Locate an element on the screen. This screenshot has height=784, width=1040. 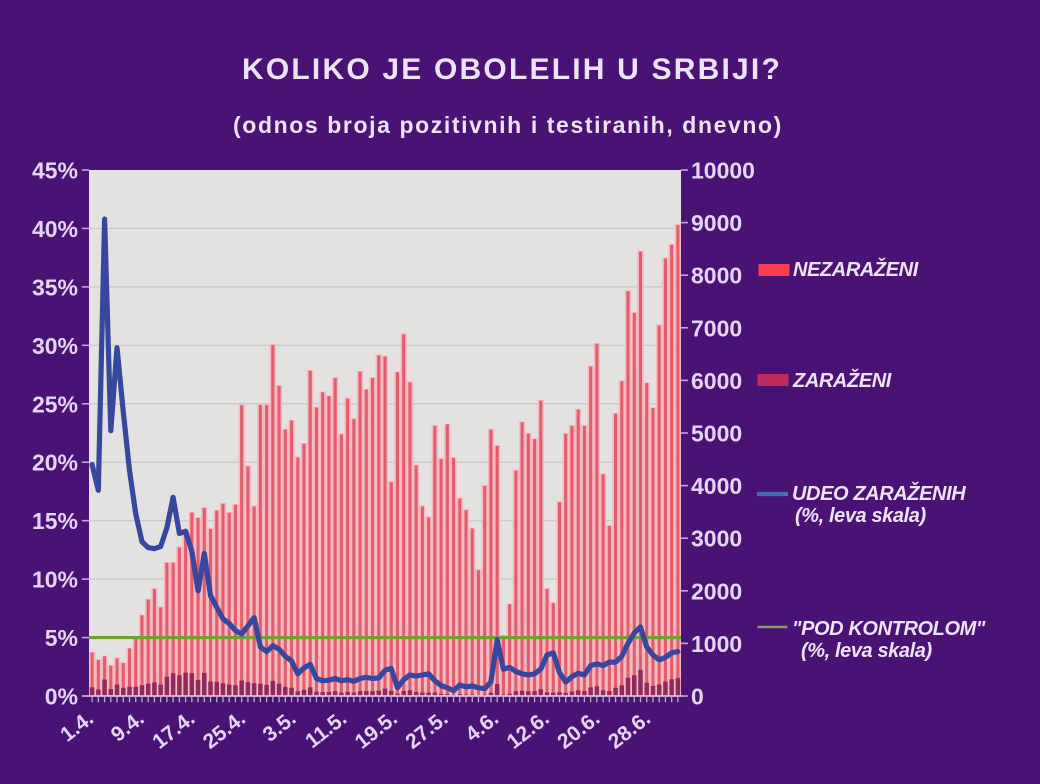
svg-text: 3.5. is located at coordinates (280, 727).